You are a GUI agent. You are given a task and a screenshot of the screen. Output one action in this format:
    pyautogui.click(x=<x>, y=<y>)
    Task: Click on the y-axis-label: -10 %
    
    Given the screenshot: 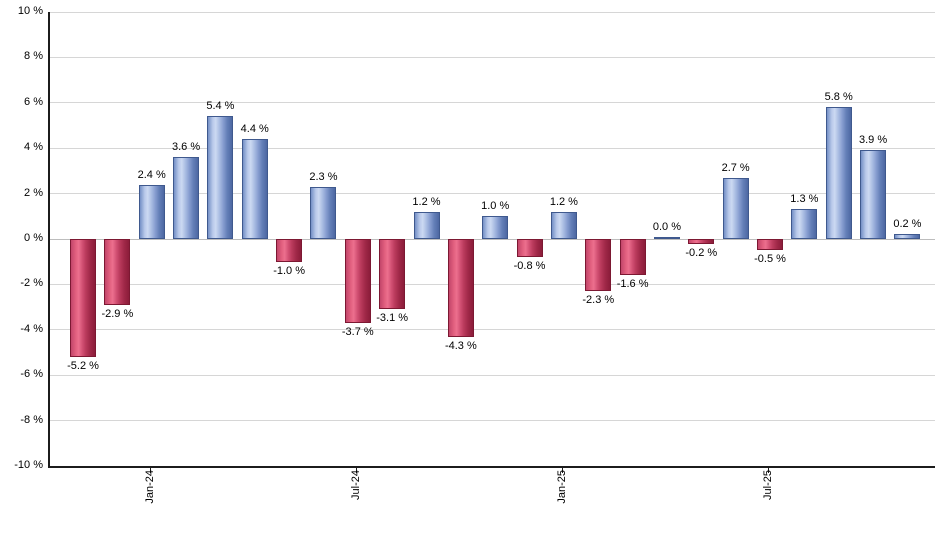 What is the action you would take?
    pyautogui.click(x=28, y=465)
    